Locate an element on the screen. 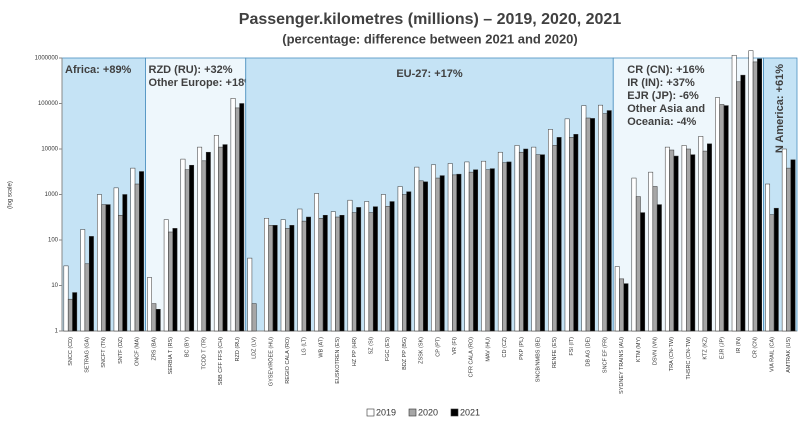 This screenshot has height=431, width=800. legend-label: 2020 is located at coordinates (428, 412).